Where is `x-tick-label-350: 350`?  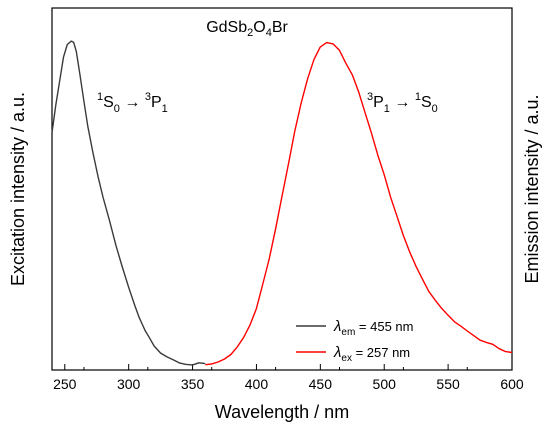
x-tick-label-350: 350 is located at coordinates (193, 384).